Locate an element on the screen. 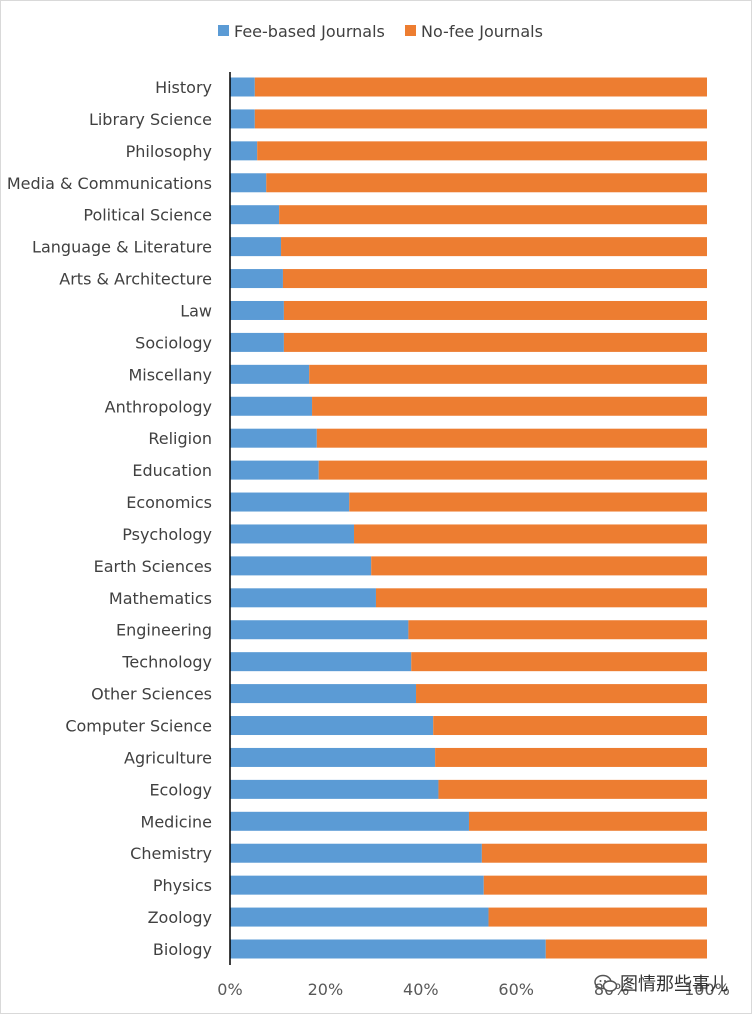  watermark: 图情那些事儿 is located at coordinates (661, 983).